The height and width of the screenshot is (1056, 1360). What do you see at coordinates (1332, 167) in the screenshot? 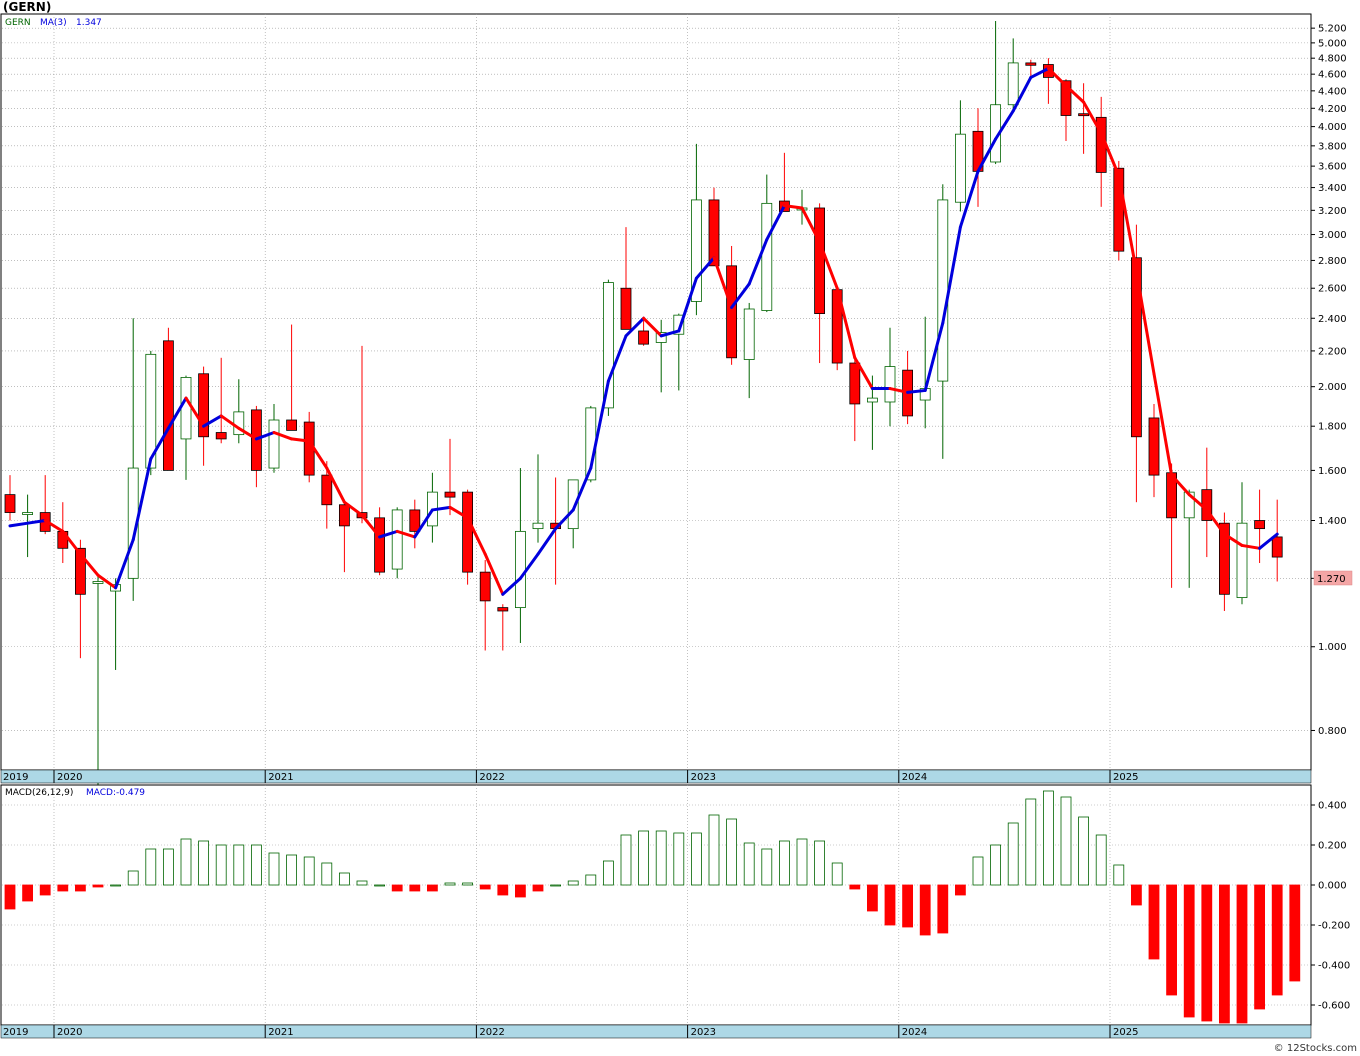
I see `price-tick-label: 3.600` at bounding box center [1332, 167].